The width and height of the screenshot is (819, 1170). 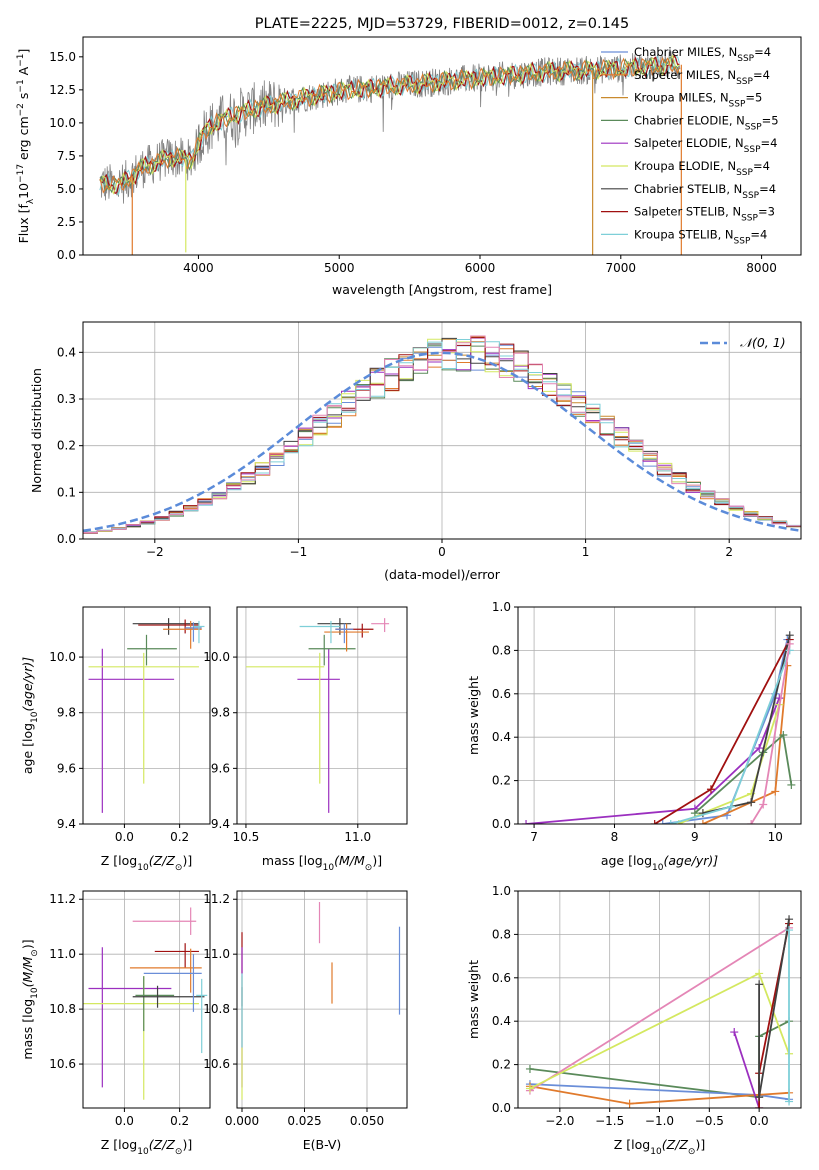 I want to click on y-tick-label: 11.2, so click(x=62, y=899).